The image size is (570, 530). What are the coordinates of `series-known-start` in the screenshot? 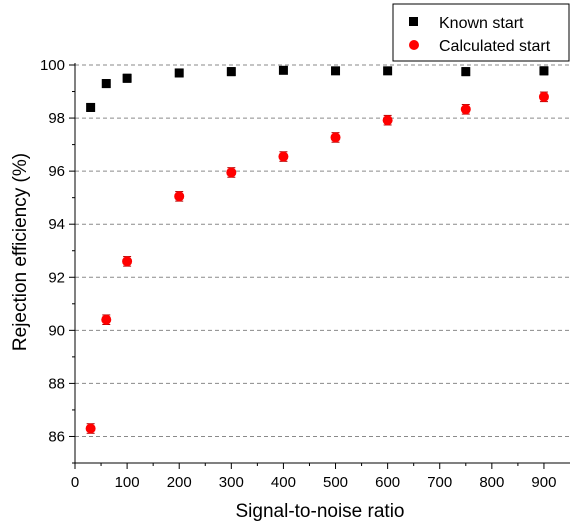 It's located at (317, 88).